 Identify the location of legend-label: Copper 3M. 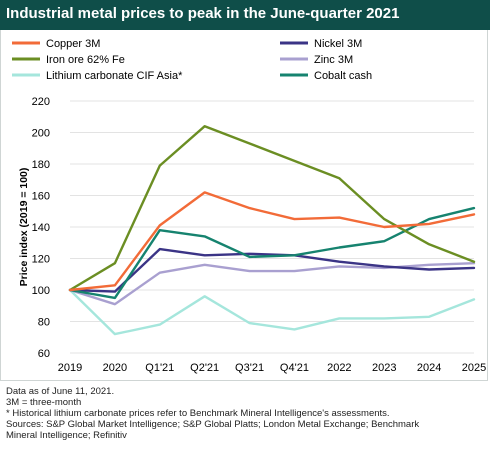
(73, 44).